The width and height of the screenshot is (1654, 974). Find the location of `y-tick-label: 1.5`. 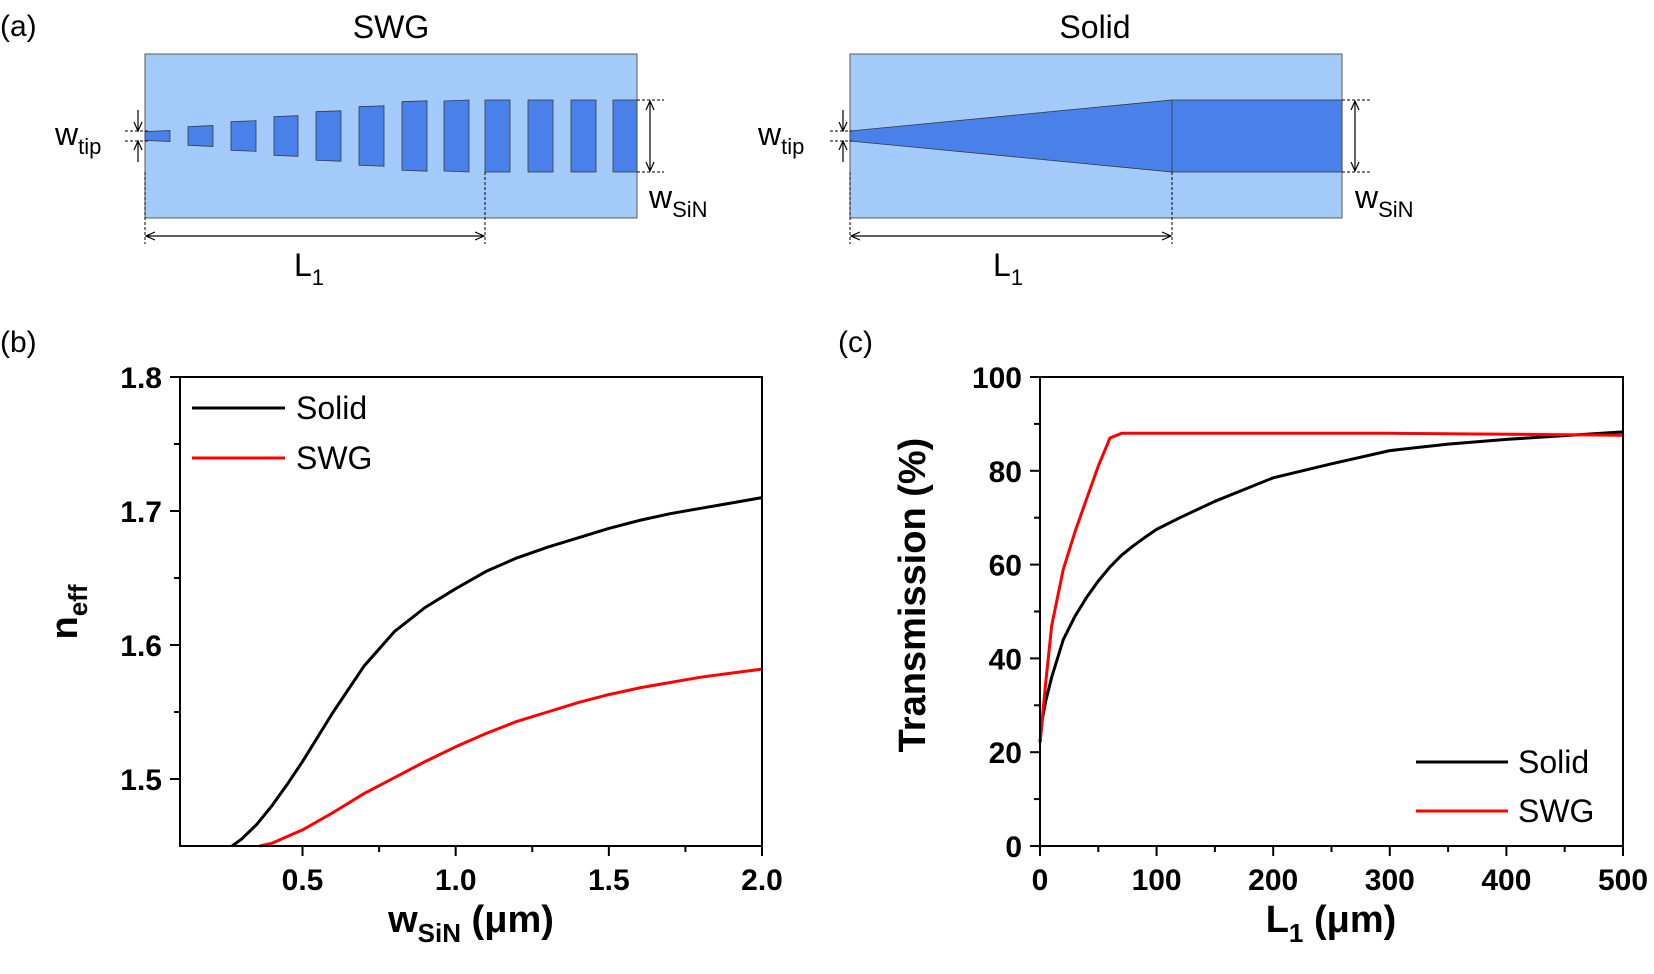

y-tick-label: 1.5 is located at coordinates (141, 780).